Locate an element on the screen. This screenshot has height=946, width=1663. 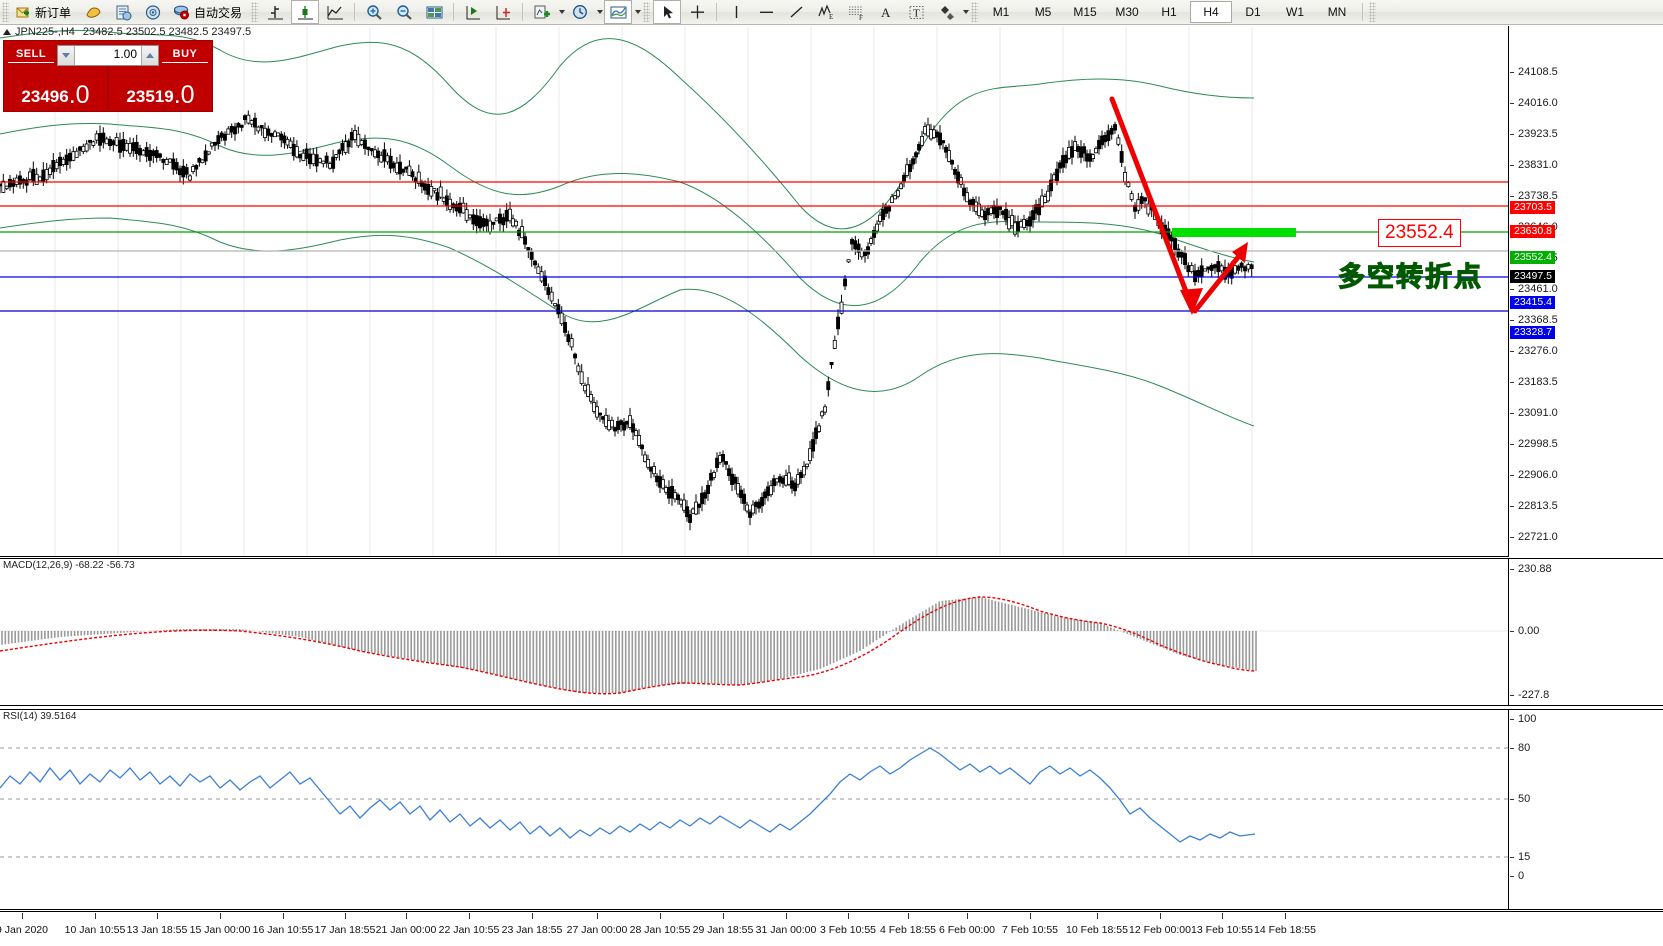
tile-windows-button is located at coordinates (434, 12).